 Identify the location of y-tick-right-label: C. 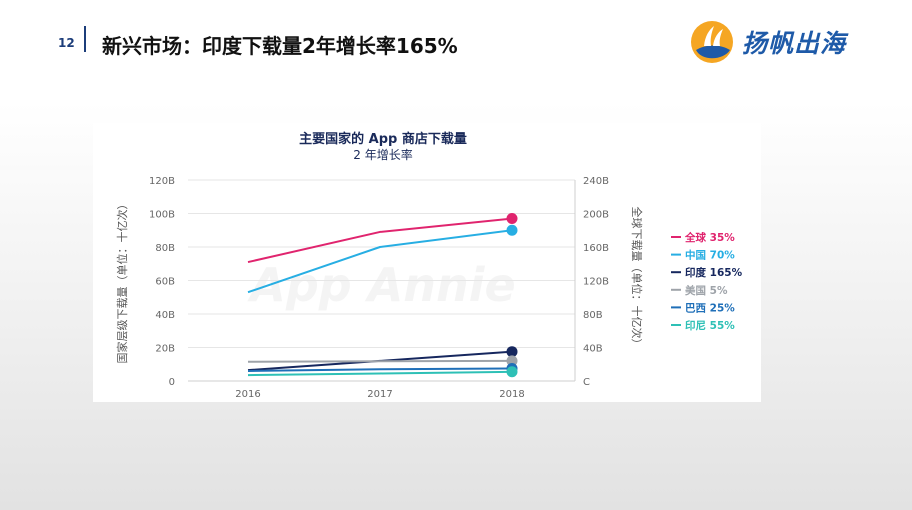
(586, 382).